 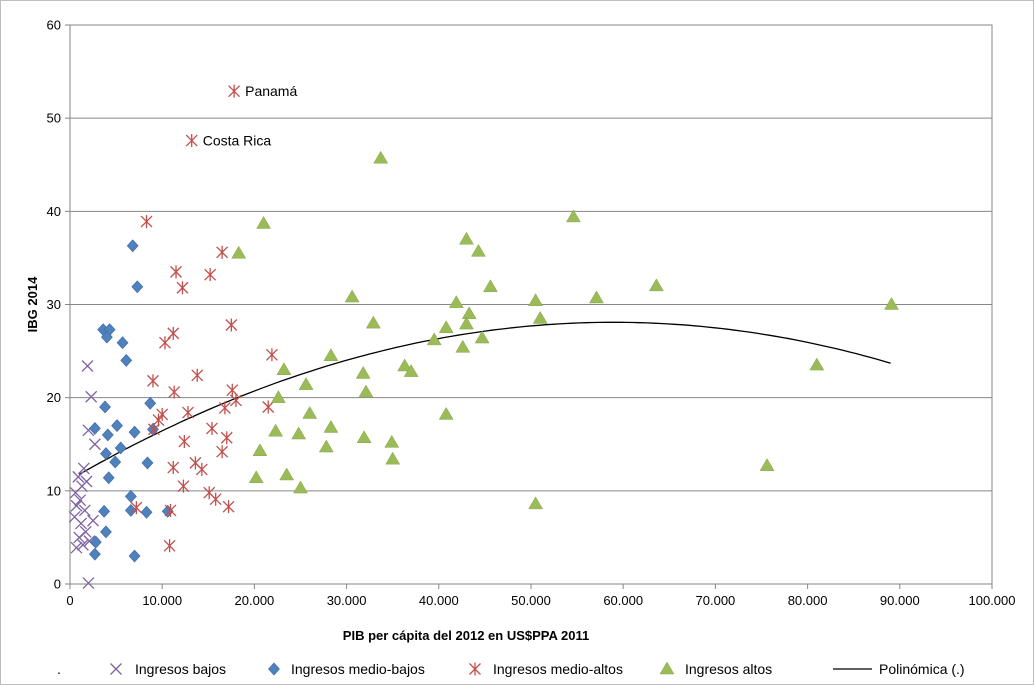 What do you see at coordinates (162, 600) in the screenshot?
I see `x-tick-label: 10.000` at bounding box center [162, 600].